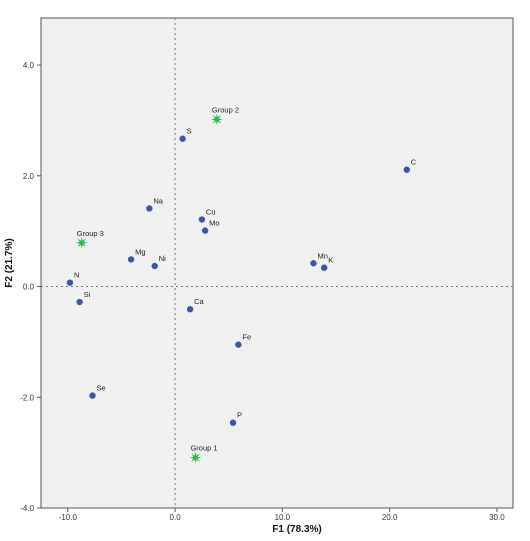 This screenshot has height=541, width=530. What do you see at coordinates (149, 208) in the screenshot?
I see `element-point-na` at bounding box center [149, 208].